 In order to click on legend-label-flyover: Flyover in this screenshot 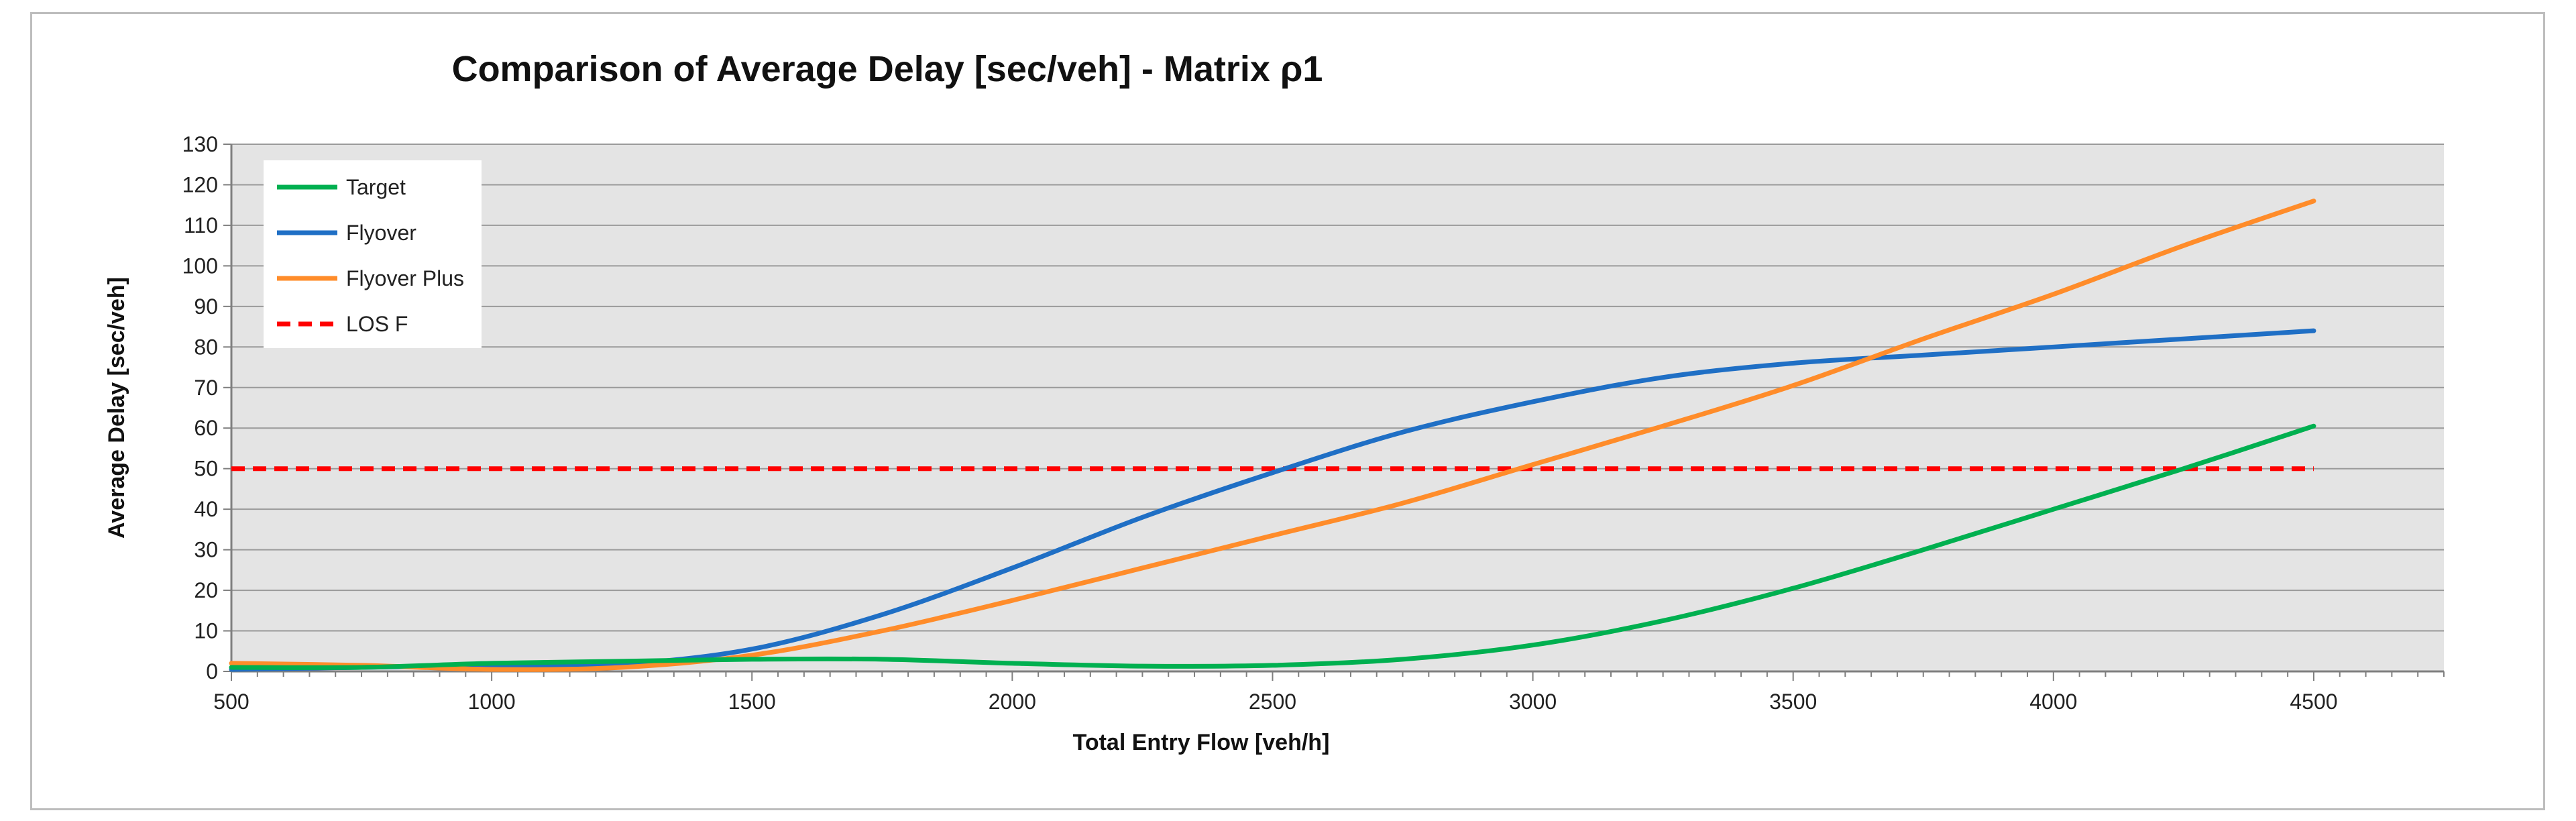, I will do `click(381, 233)`.